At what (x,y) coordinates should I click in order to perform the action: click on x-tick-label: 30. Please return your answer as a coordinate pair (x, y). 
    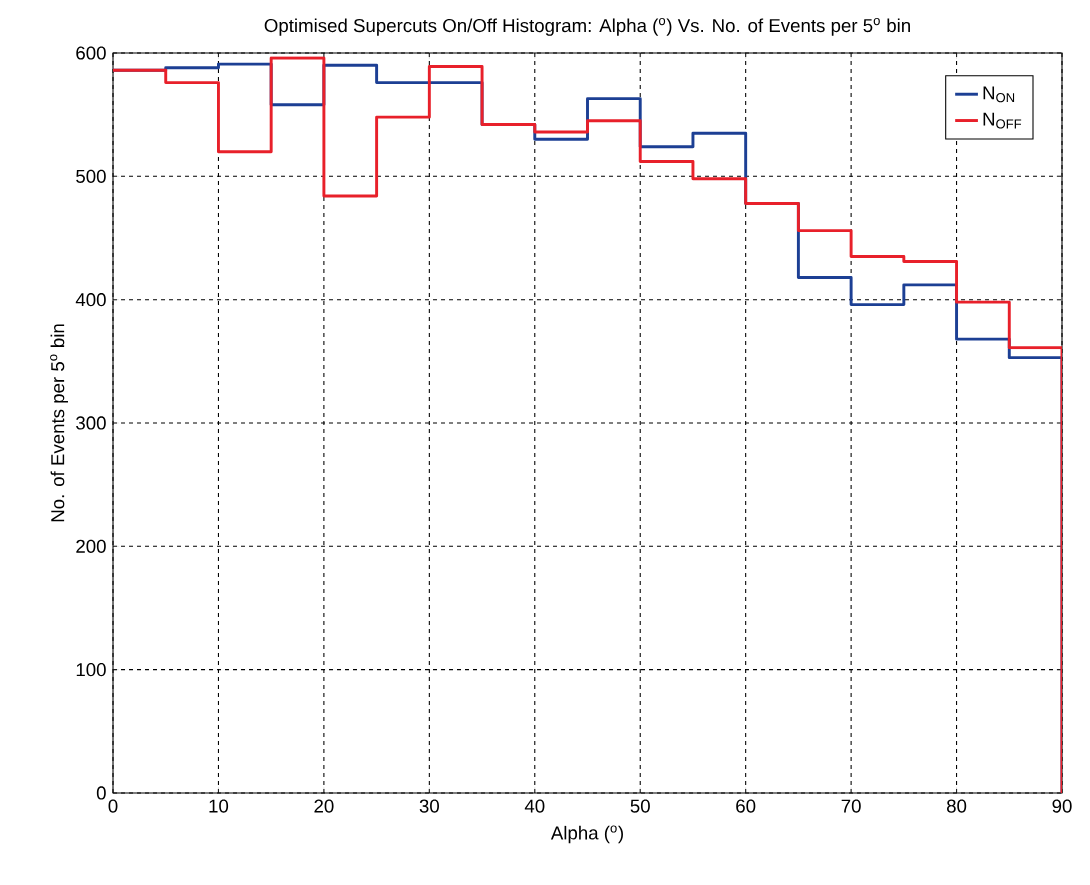
    Looking at the image, I should click on (429, 806).